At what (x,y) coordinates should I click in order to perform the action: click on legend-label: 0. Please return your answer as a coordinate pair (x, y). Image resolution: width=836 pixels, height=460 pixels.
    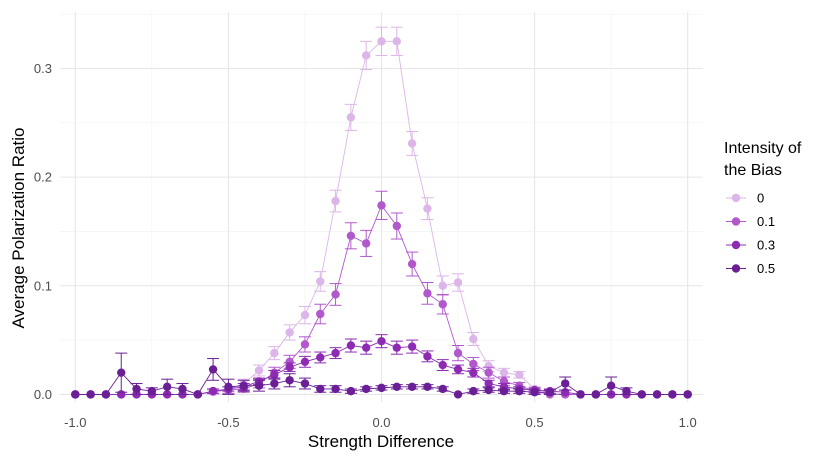
    Looking at the image, I should click on (760, 198).